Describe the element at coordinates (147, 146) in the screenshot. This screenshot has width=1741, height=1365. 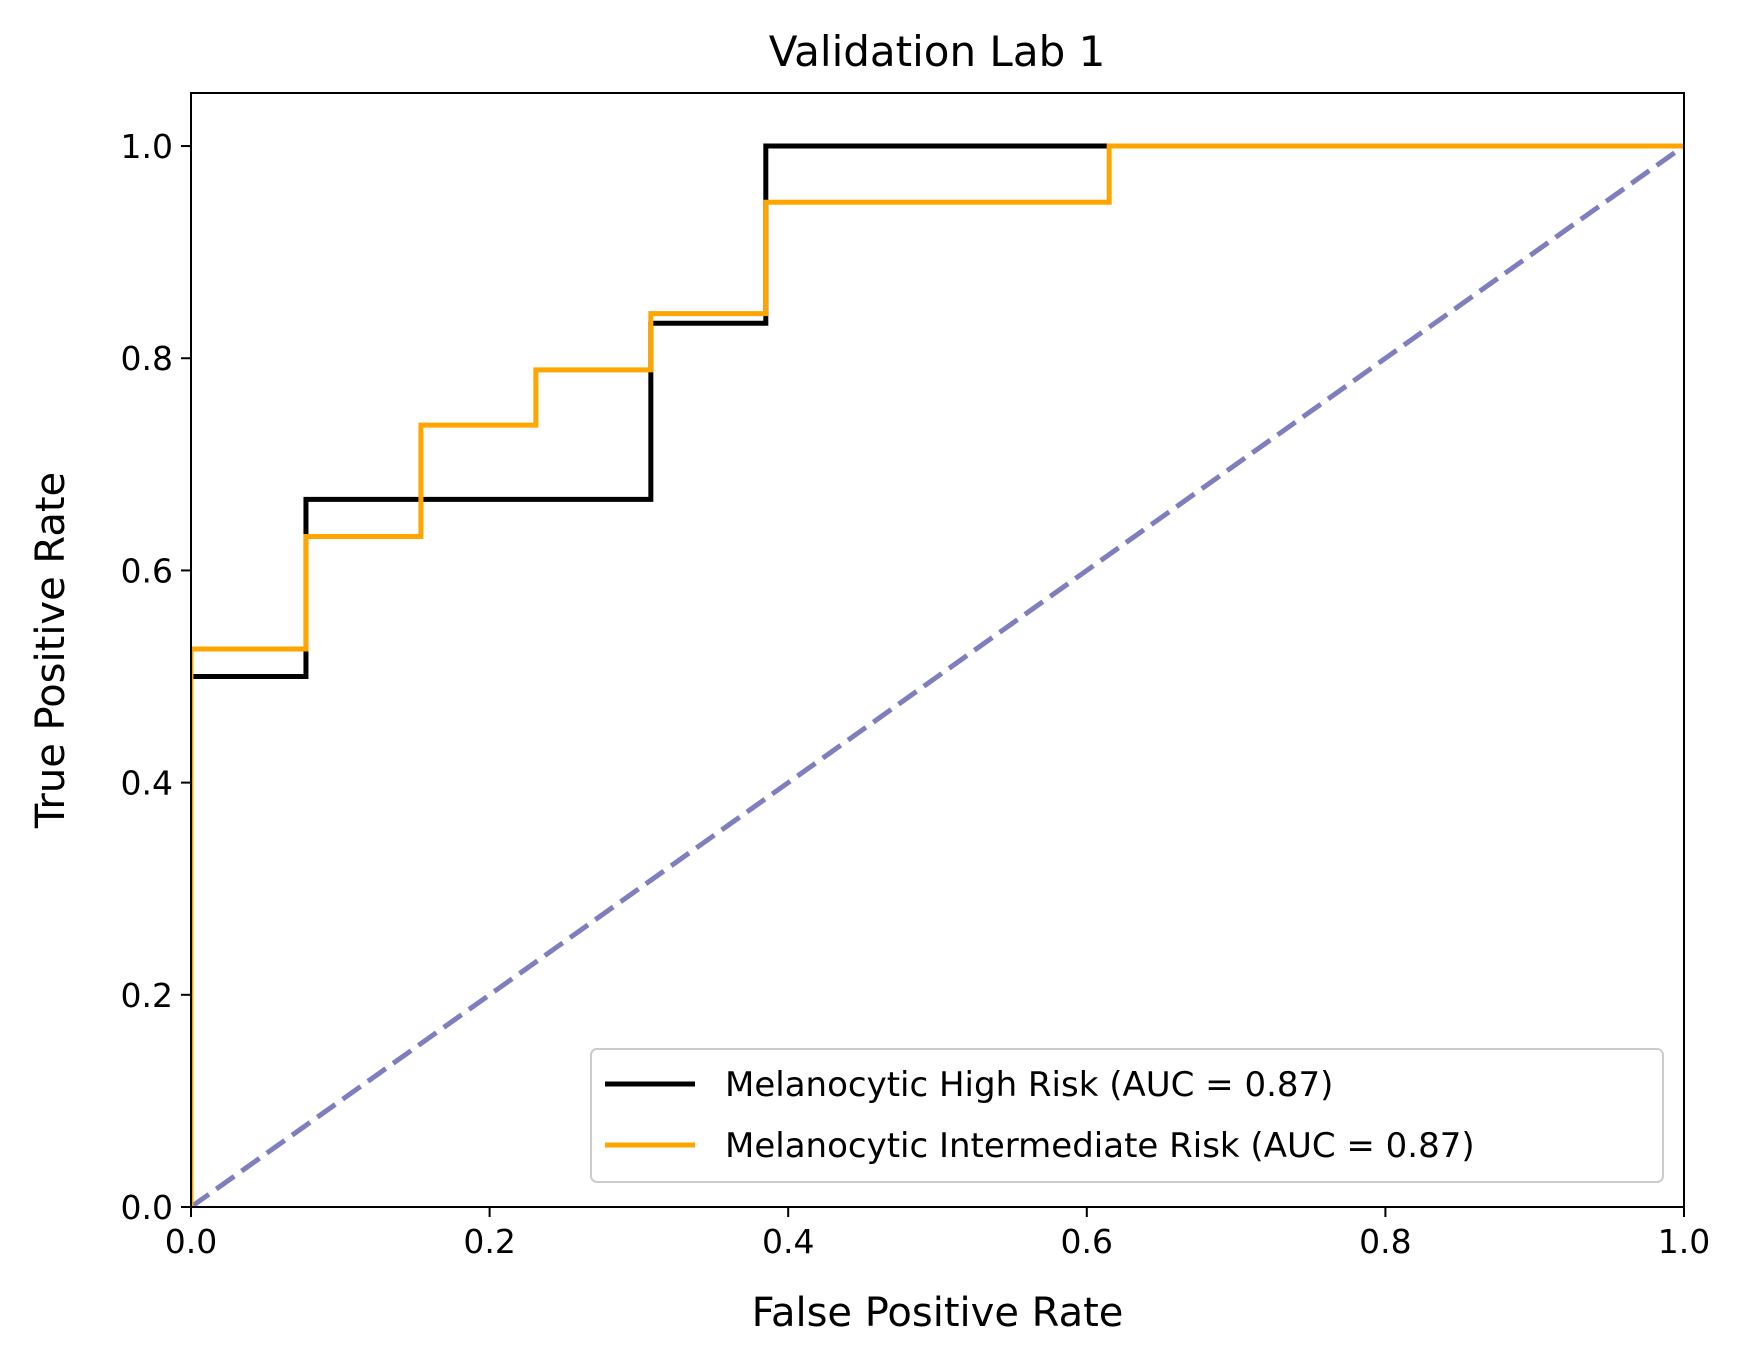
I see `y-tick-label: 1.0` at that location.